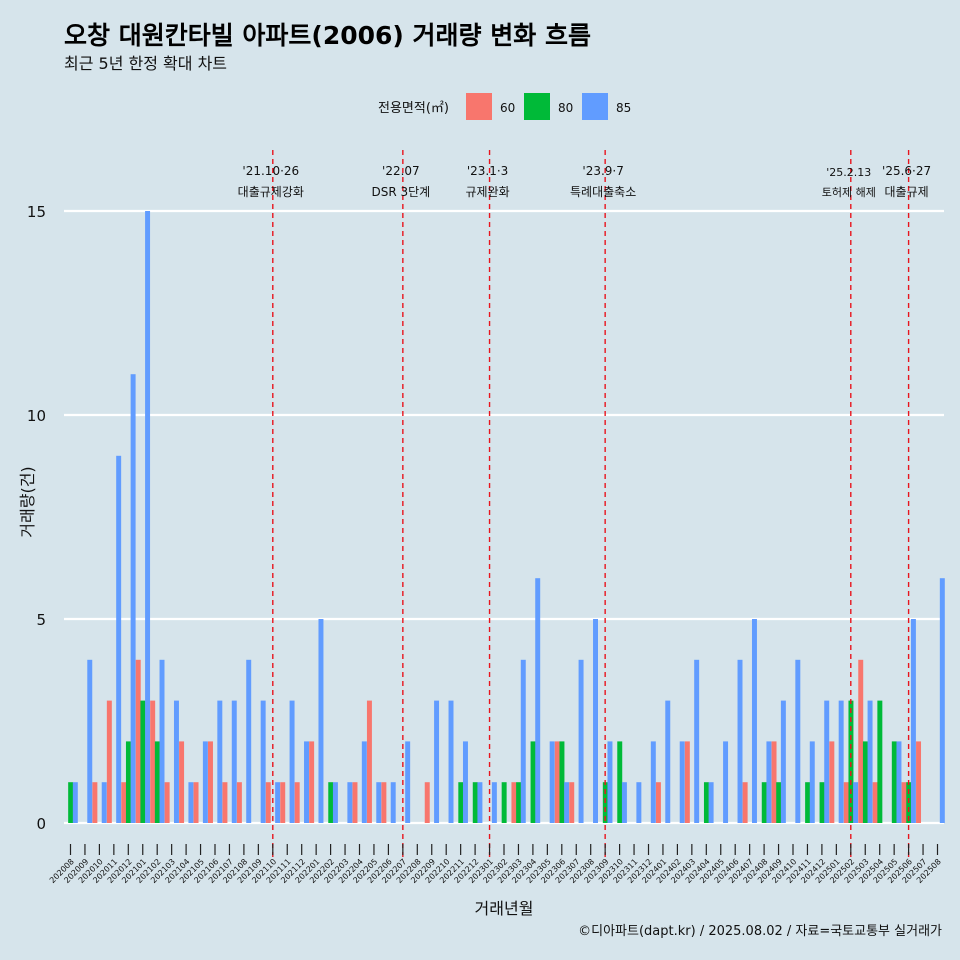 The image size is (960, 960). What do you see at coordinates (401, 171) in the screenshot?
I see `event-date-202207: '22.07` at bounding box center [401, 171].